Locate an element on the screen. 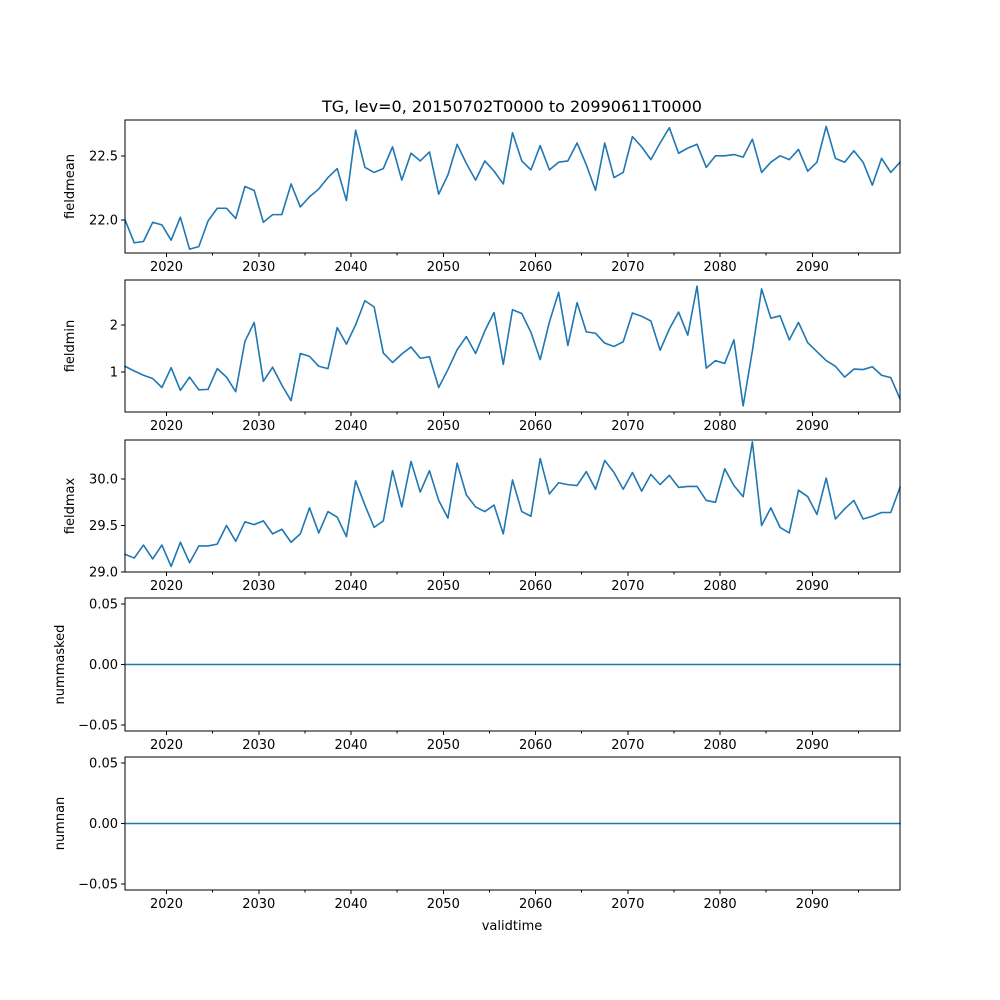 This screenshot has height=1000, width=1000. fieldmean-xtick-label: 2060 is located at coordinates (535, 267).